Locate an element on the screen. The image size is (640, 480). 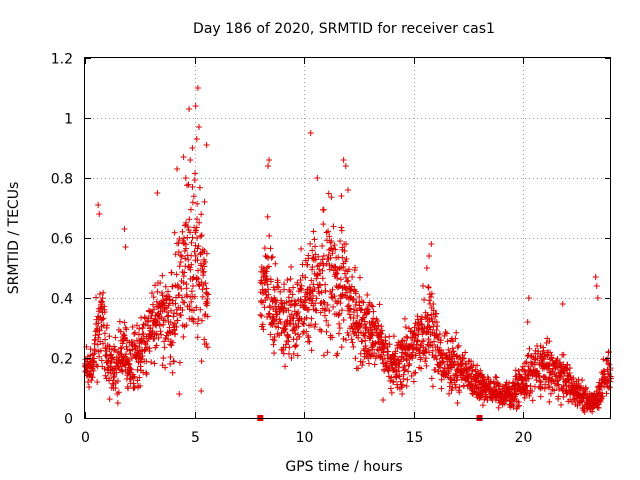
y-tick-label: 1.2 is located at coordinates (62, 60).